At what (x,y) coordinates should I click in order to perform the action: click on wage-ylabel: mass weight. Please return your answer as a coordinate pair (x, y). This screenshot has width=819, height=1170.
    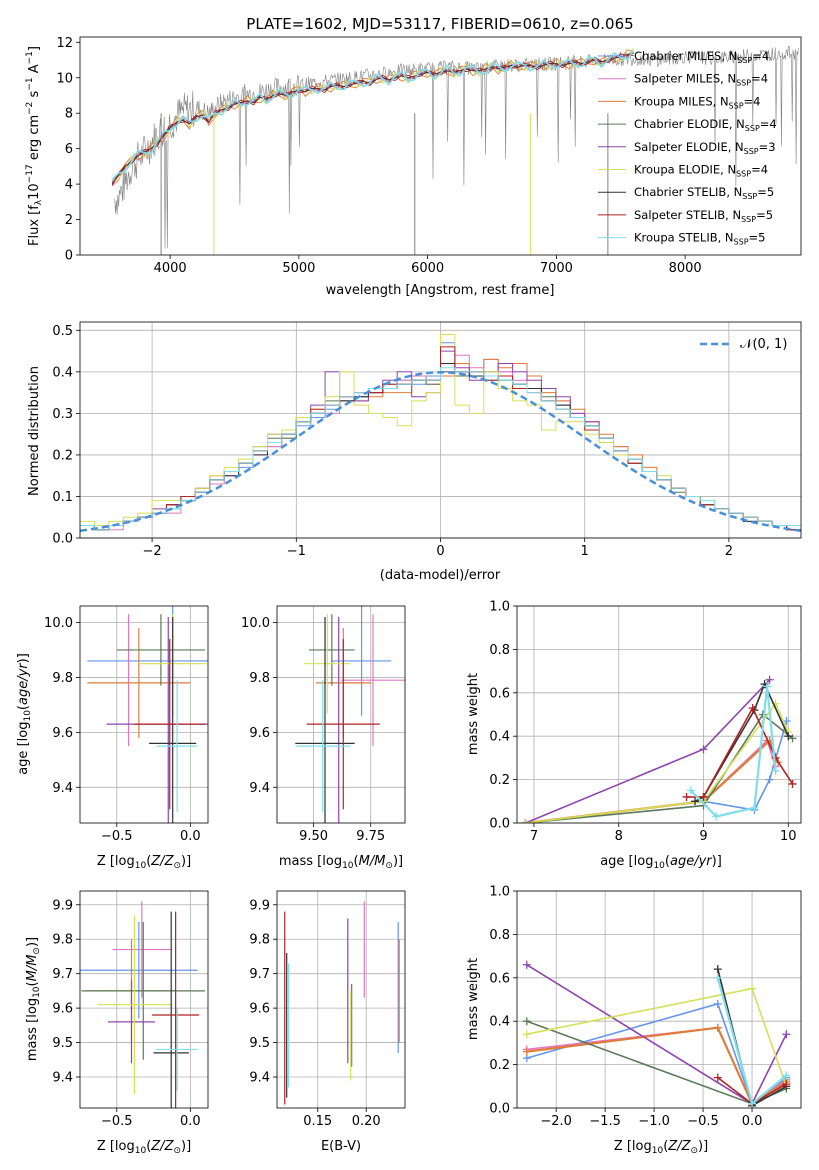
    Looking at the image, I should click on (473, 714).